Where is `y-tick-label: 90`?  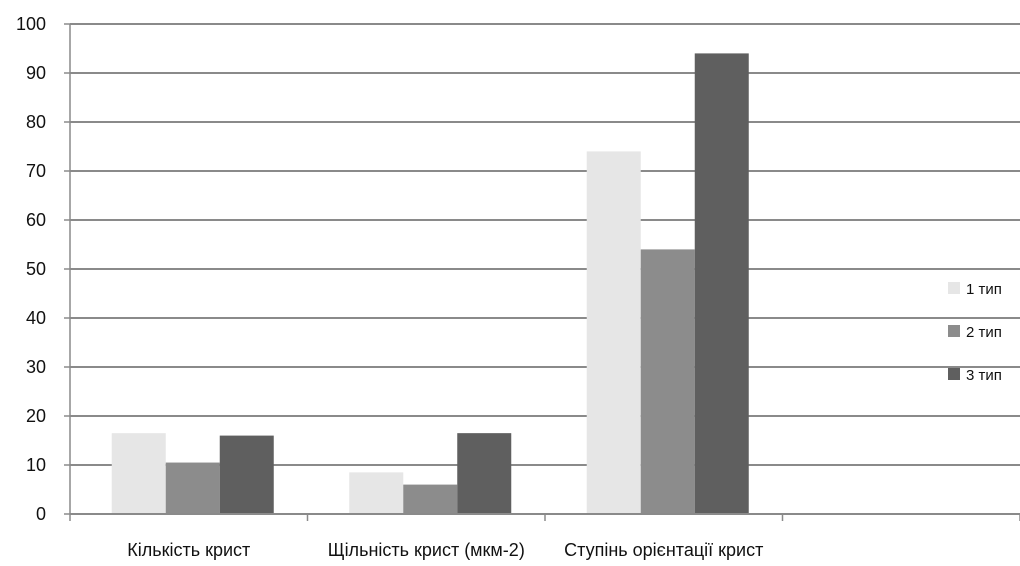
y-tick-label: 90 is located at coordinates (36, 73).